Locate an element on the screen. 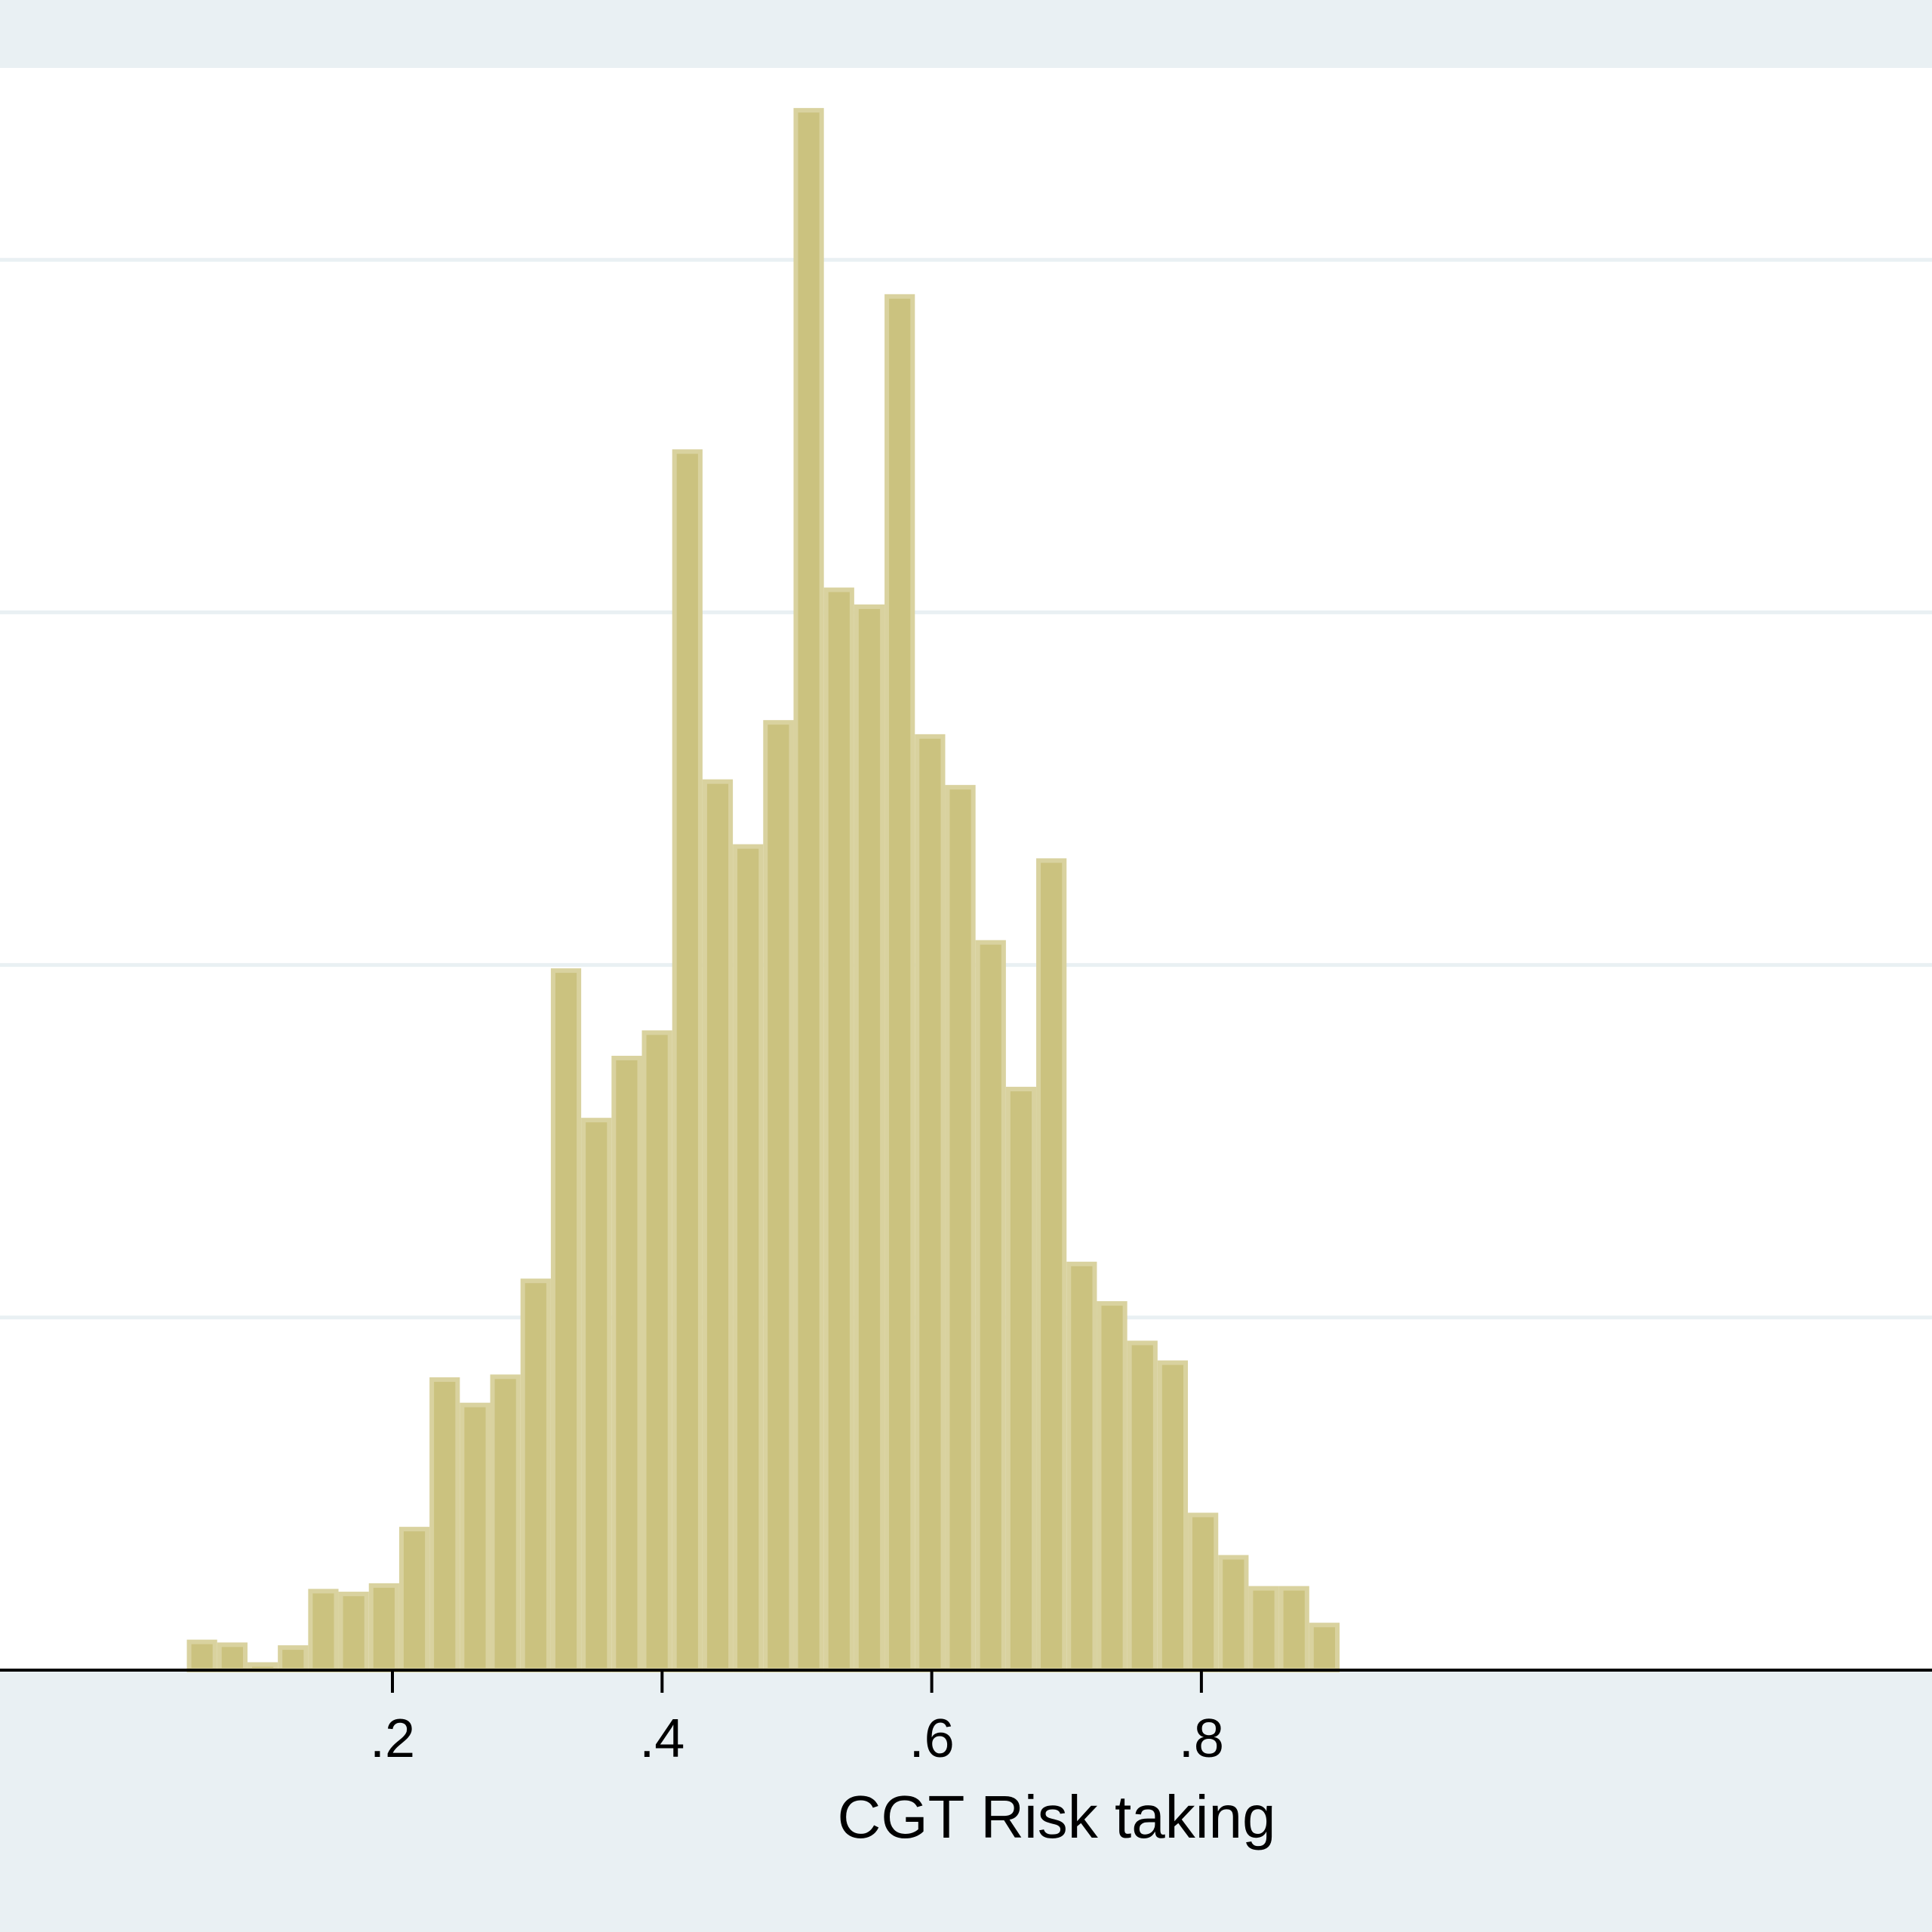 This screenshot has height=1932, width=1932. x-tick-label: .8 is located at coordinates (1201, 1739).